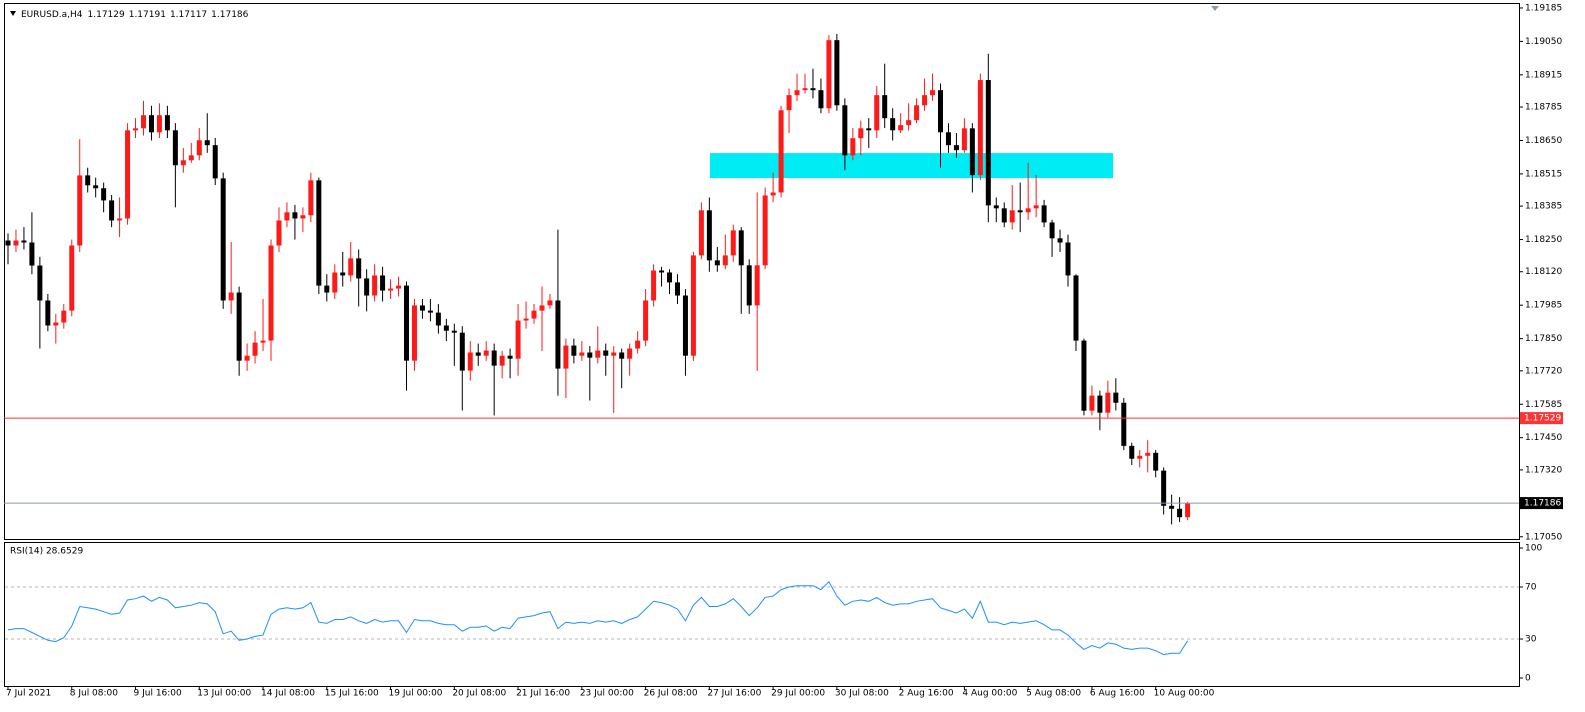 The height and width of the screenshot is (712, 1585). I want to click on x-tick-label: 7 Jul 2021, so click(28, 694).